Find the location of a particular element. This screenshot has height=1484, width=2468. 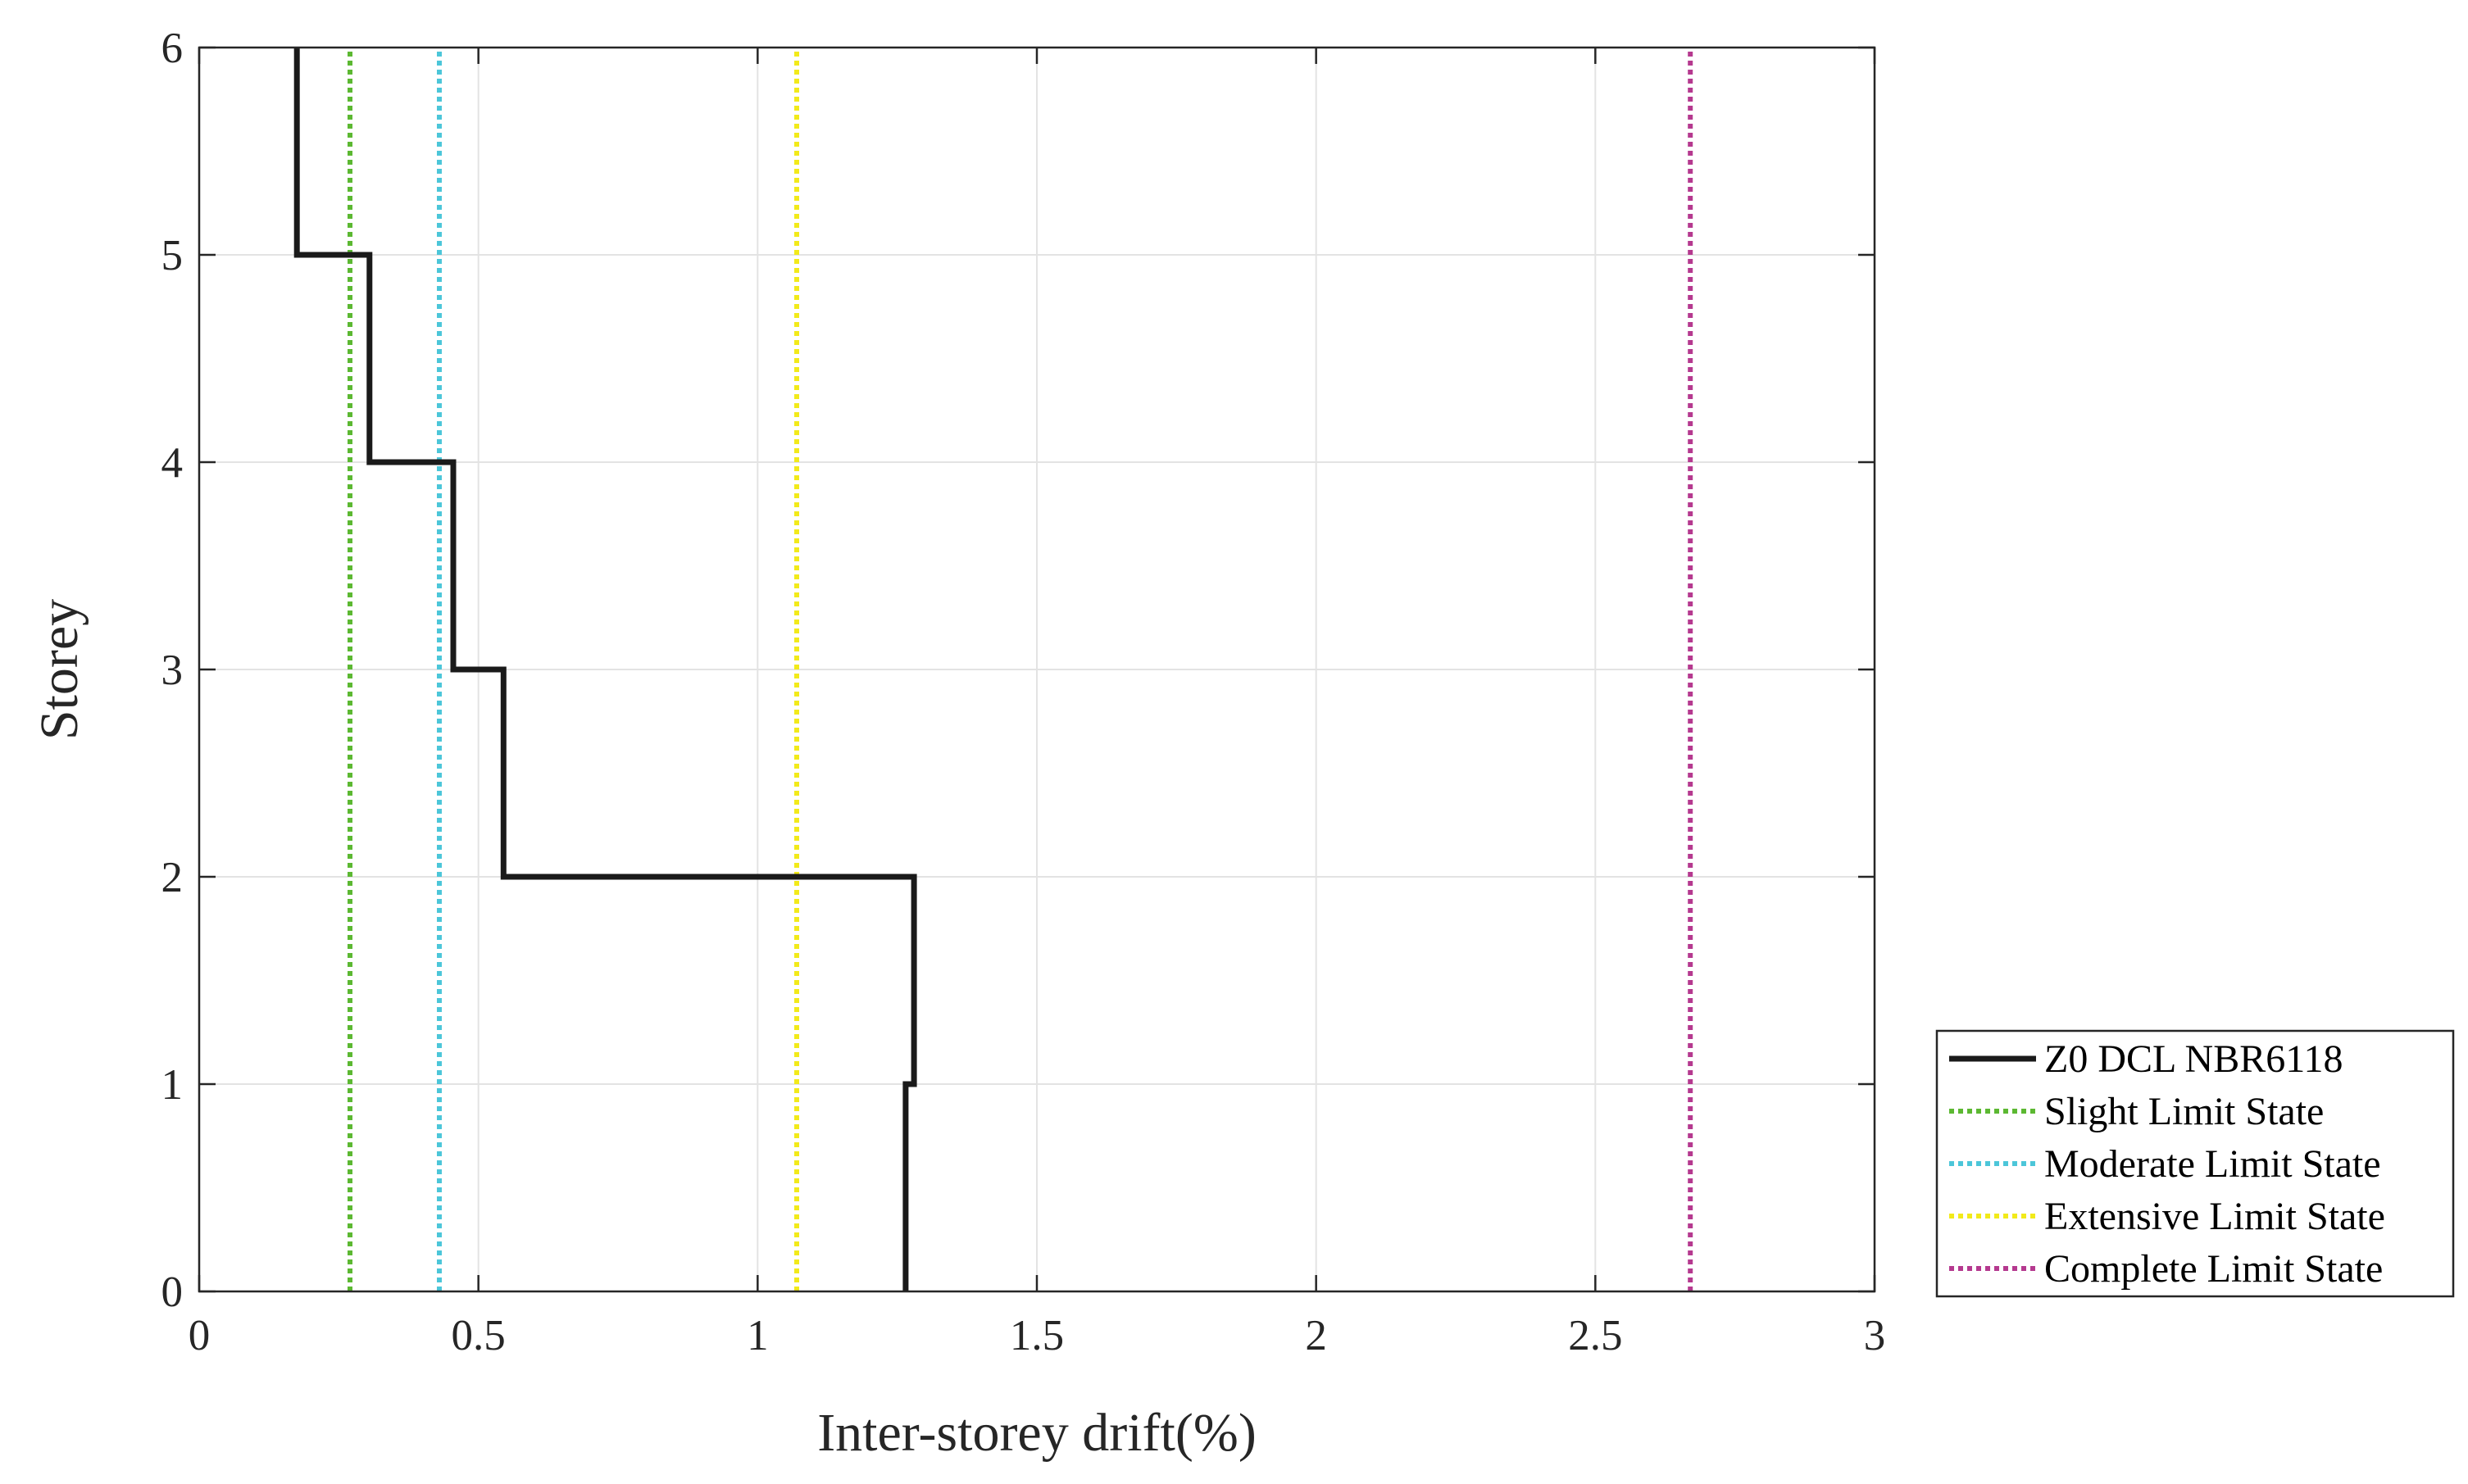

y-tick-label: 1 is located at coordinates (172, 1085).